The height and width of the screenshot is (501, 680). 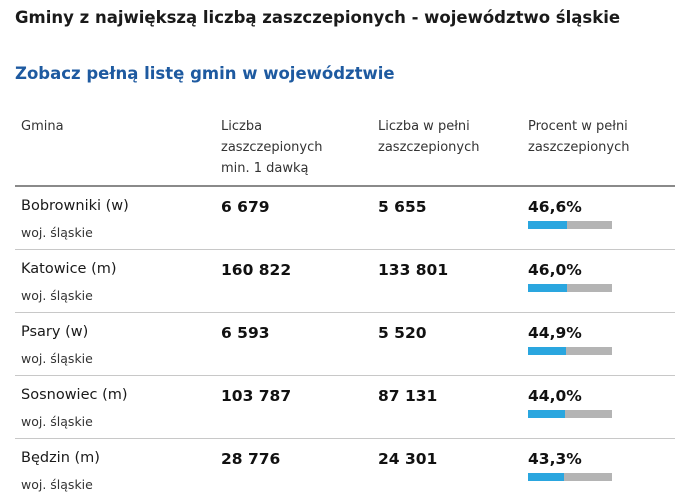 I want to click on percent-value: 44,9%, so click(x=555, y=333).